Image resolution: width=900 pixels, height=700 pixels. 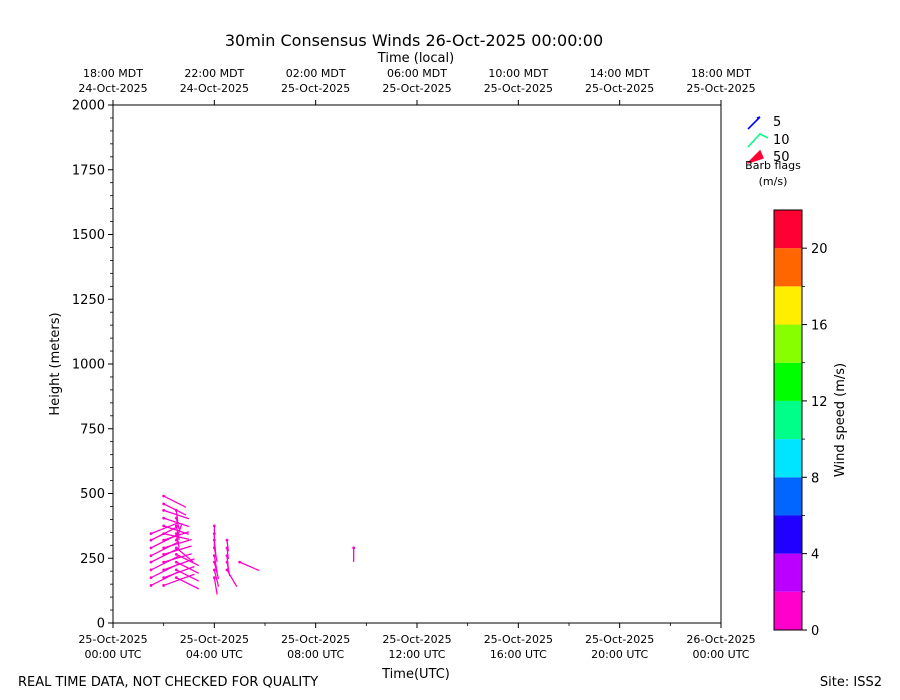 What do you see at coordinates (619, 654) in the screenshot?
I see `x-tick-label-time: 20:00 UTC` at bounding box center [619, 654].